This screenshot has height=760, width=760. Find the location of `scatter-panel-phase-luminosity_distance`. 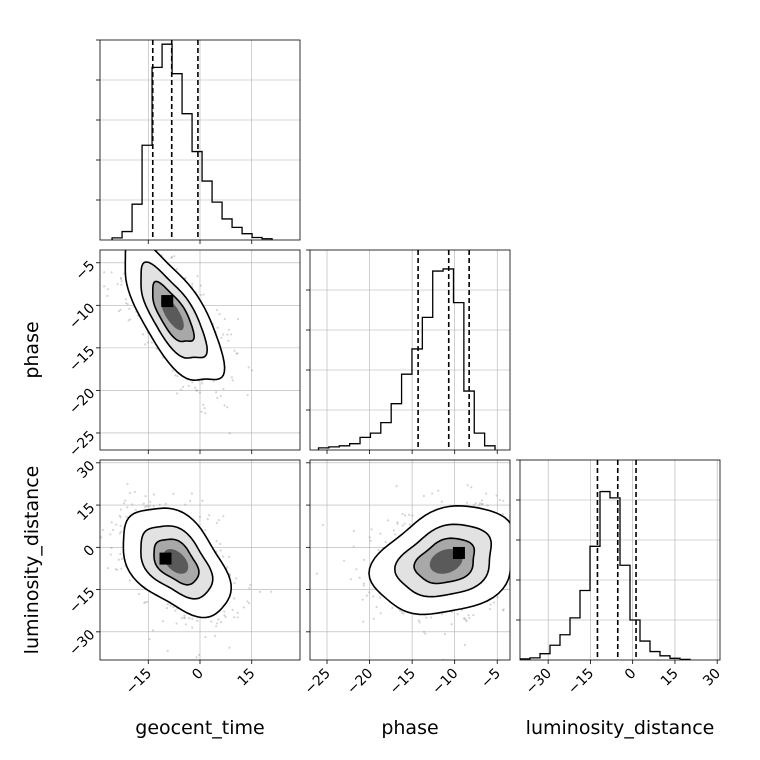

scatter-panel-phase-luminosity_distance is located at coordinates (420, 558).